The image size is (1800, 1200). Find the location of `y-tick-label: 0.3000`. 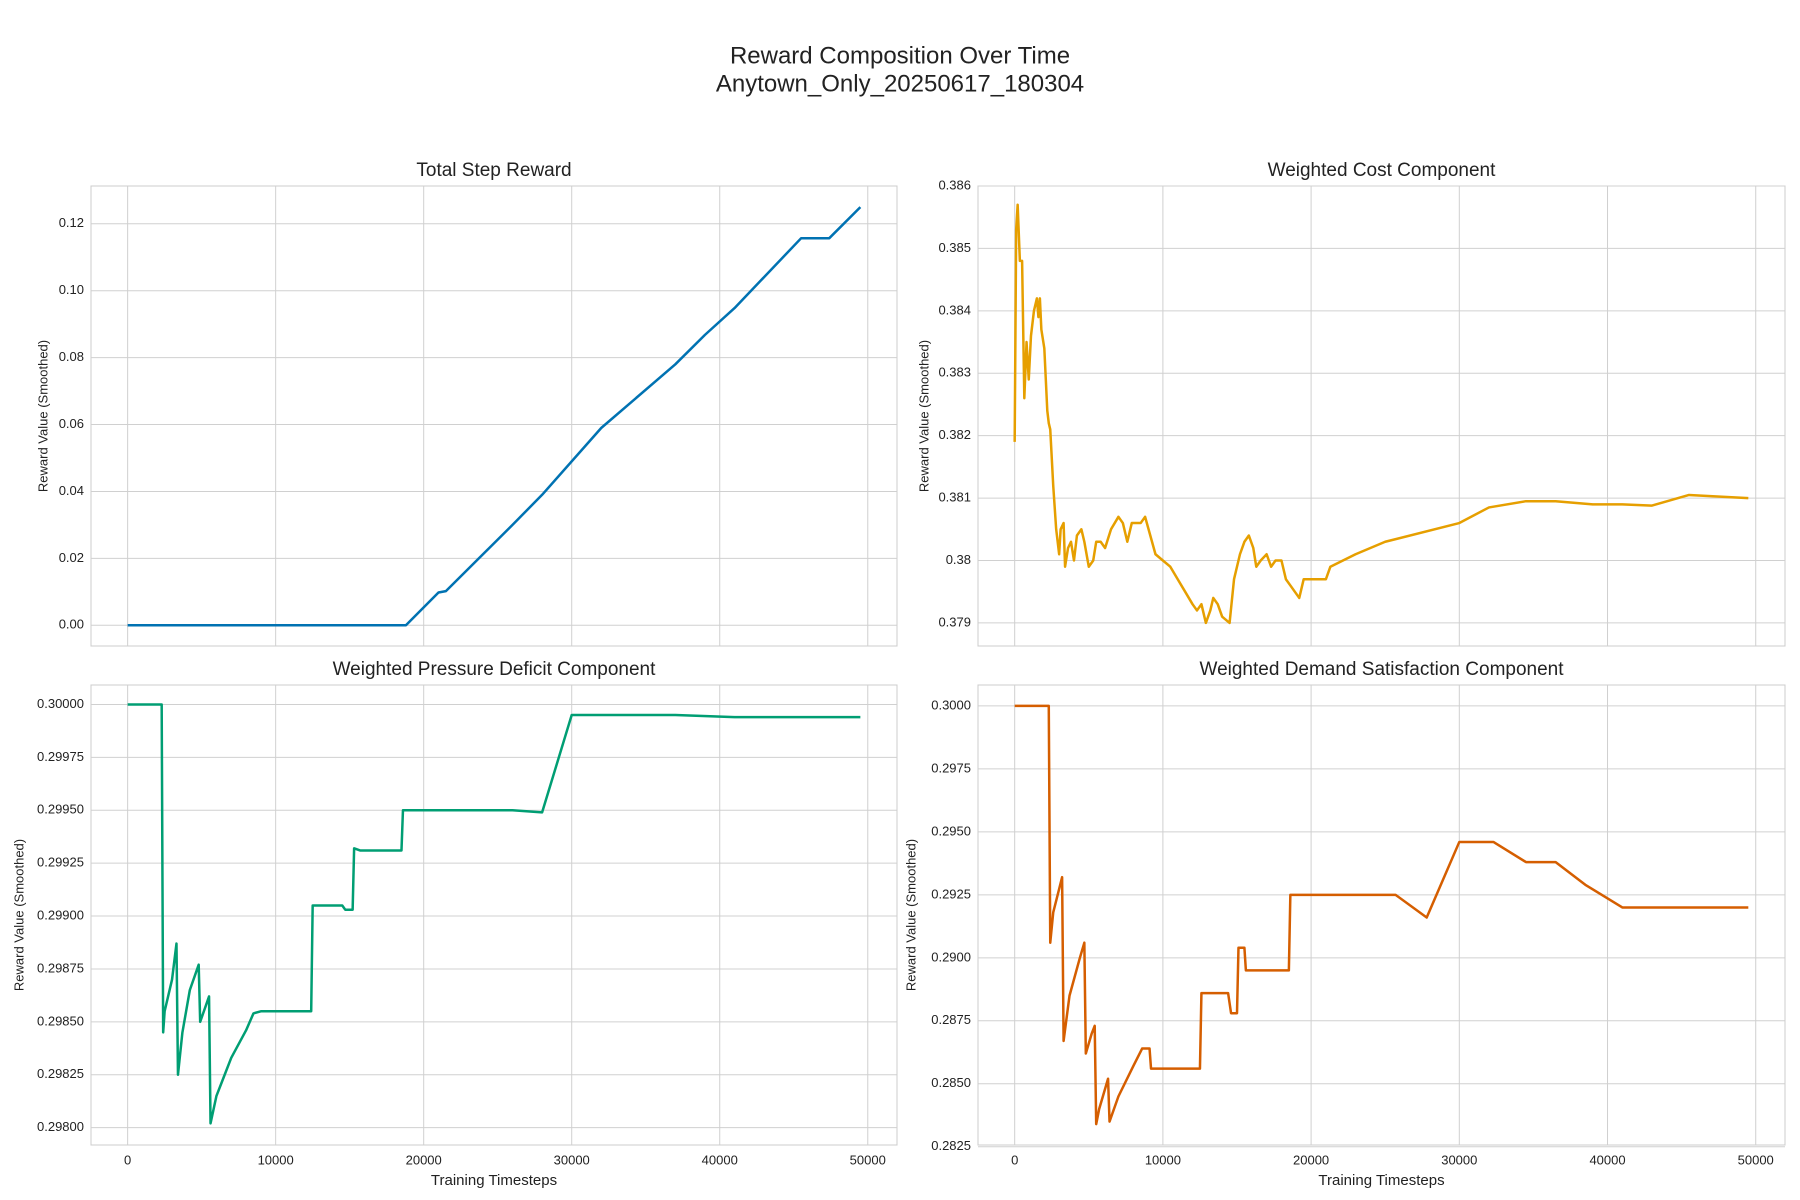

y-tick-label: 0.3000 is located at coordinates (951, 704).